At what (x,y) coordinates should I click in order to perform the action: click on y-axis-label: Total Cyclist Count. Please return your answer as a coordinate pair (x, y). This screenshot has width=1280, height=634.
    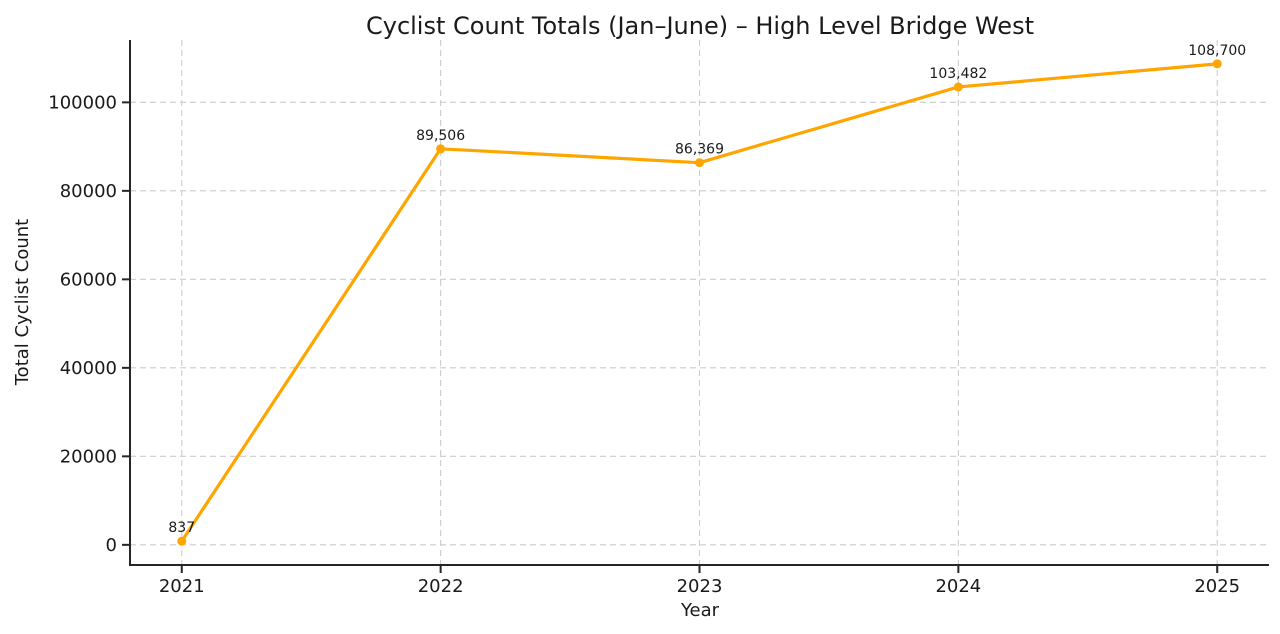
    Looking at the image, I should click on (22, 303).